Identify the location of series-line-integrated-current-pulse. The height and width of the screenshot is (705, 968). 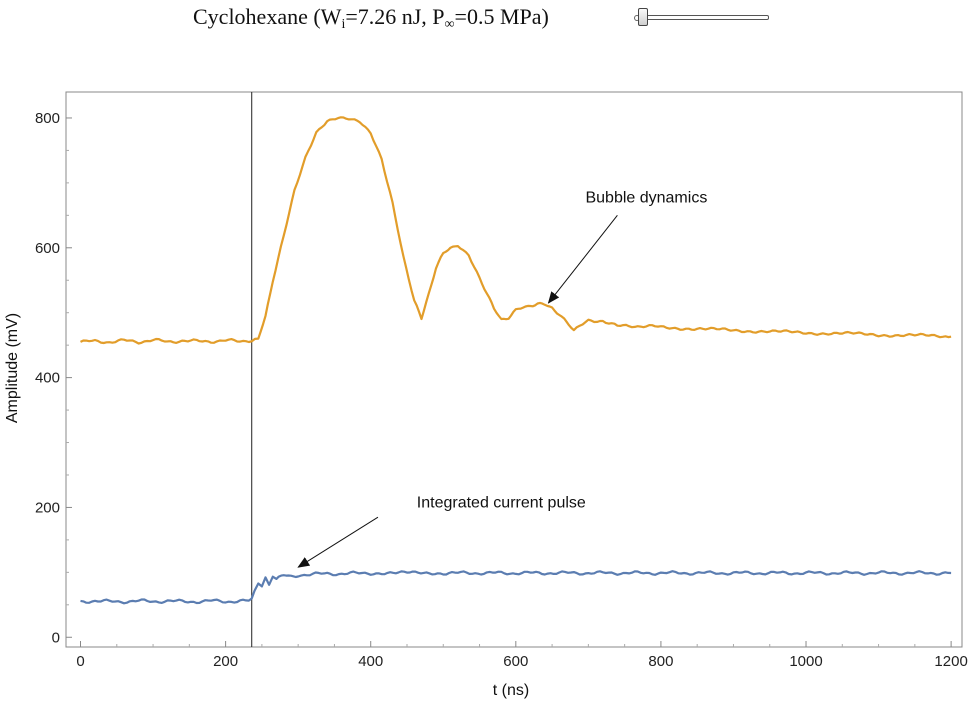
(516, 587).